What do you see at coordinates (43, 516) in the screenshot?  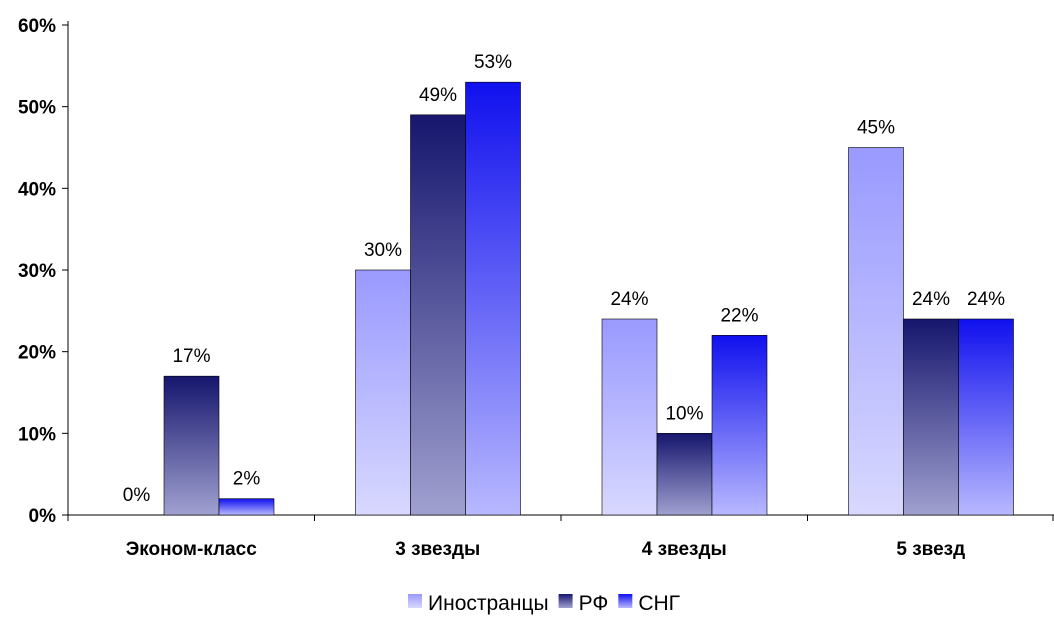 I see `y-tick-label: 0%` at bounding box center [43, 516].